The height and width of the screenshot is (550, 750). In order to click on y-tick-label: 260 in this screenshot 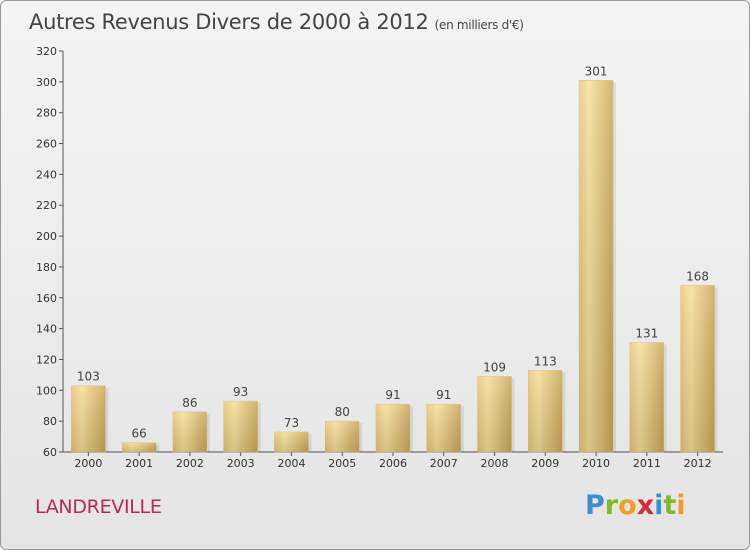, I will do `click(46, 144)`.